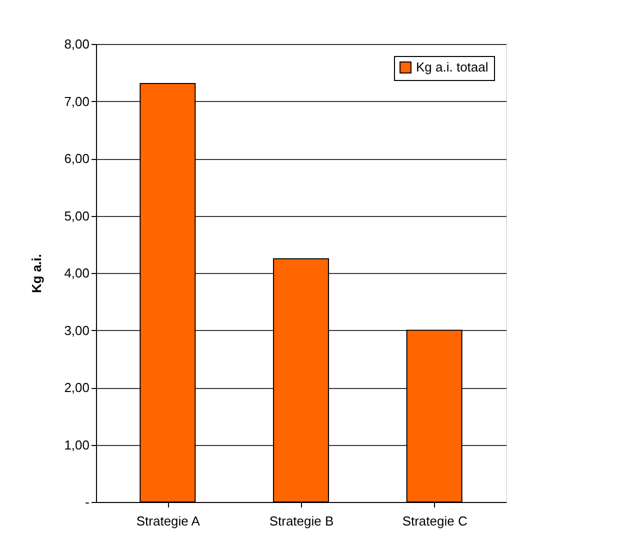  I want to click on y-tick-label: 7,00, so click(77, 101).